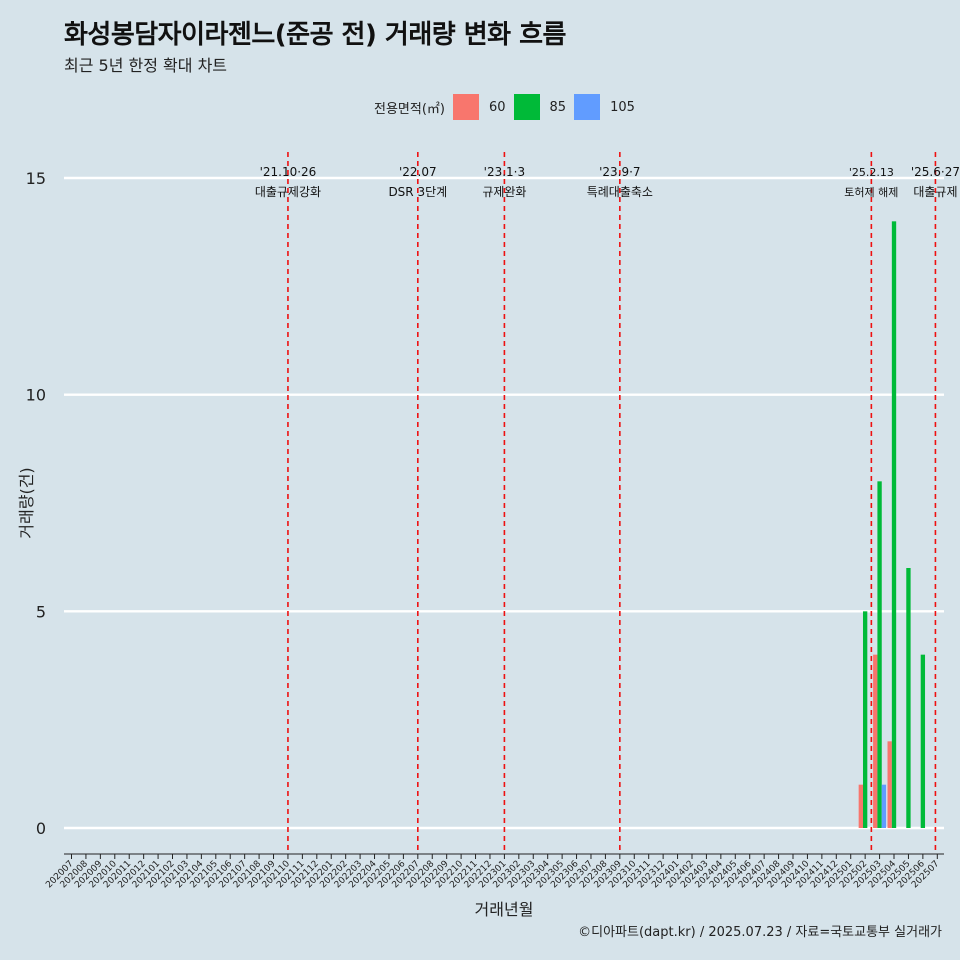  Describe the element at coordinates (558, 107) in the screenshot. I see `legend-label-85: 85` at that location.